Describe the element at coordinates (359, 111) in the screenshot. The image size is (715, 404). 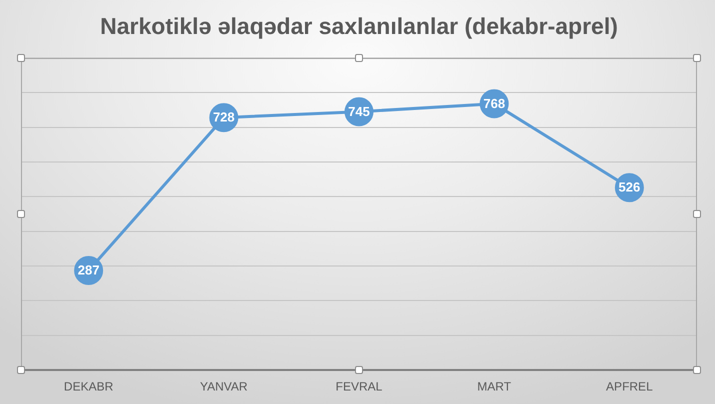
I see `data-label: 745` at that location.